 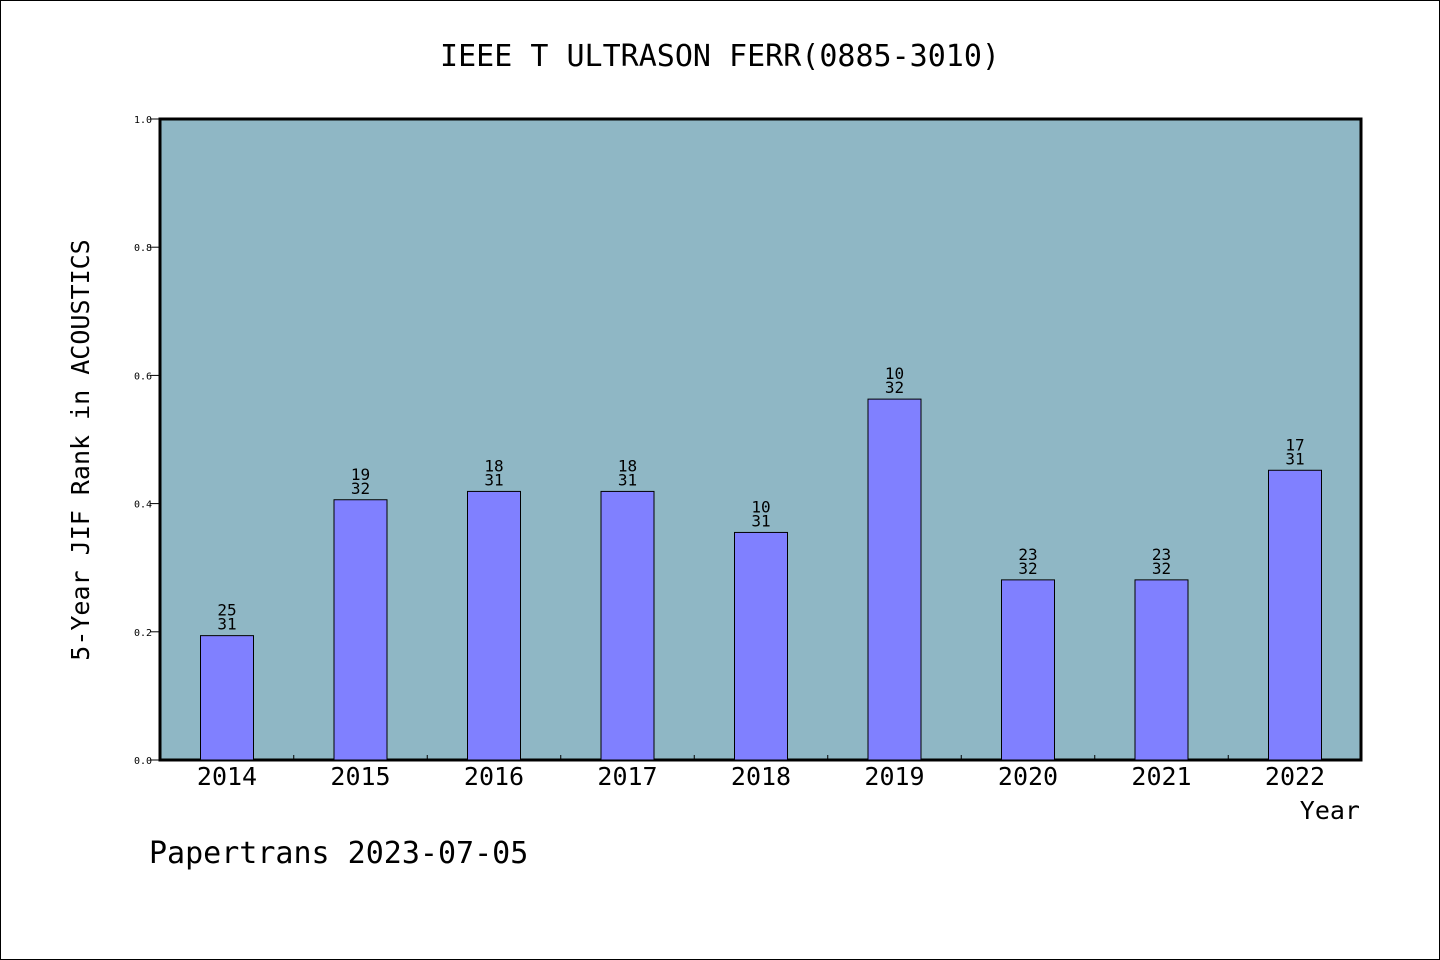 I want to click on bar-rank-label-2020: 23, so click(x=1027, y=554).